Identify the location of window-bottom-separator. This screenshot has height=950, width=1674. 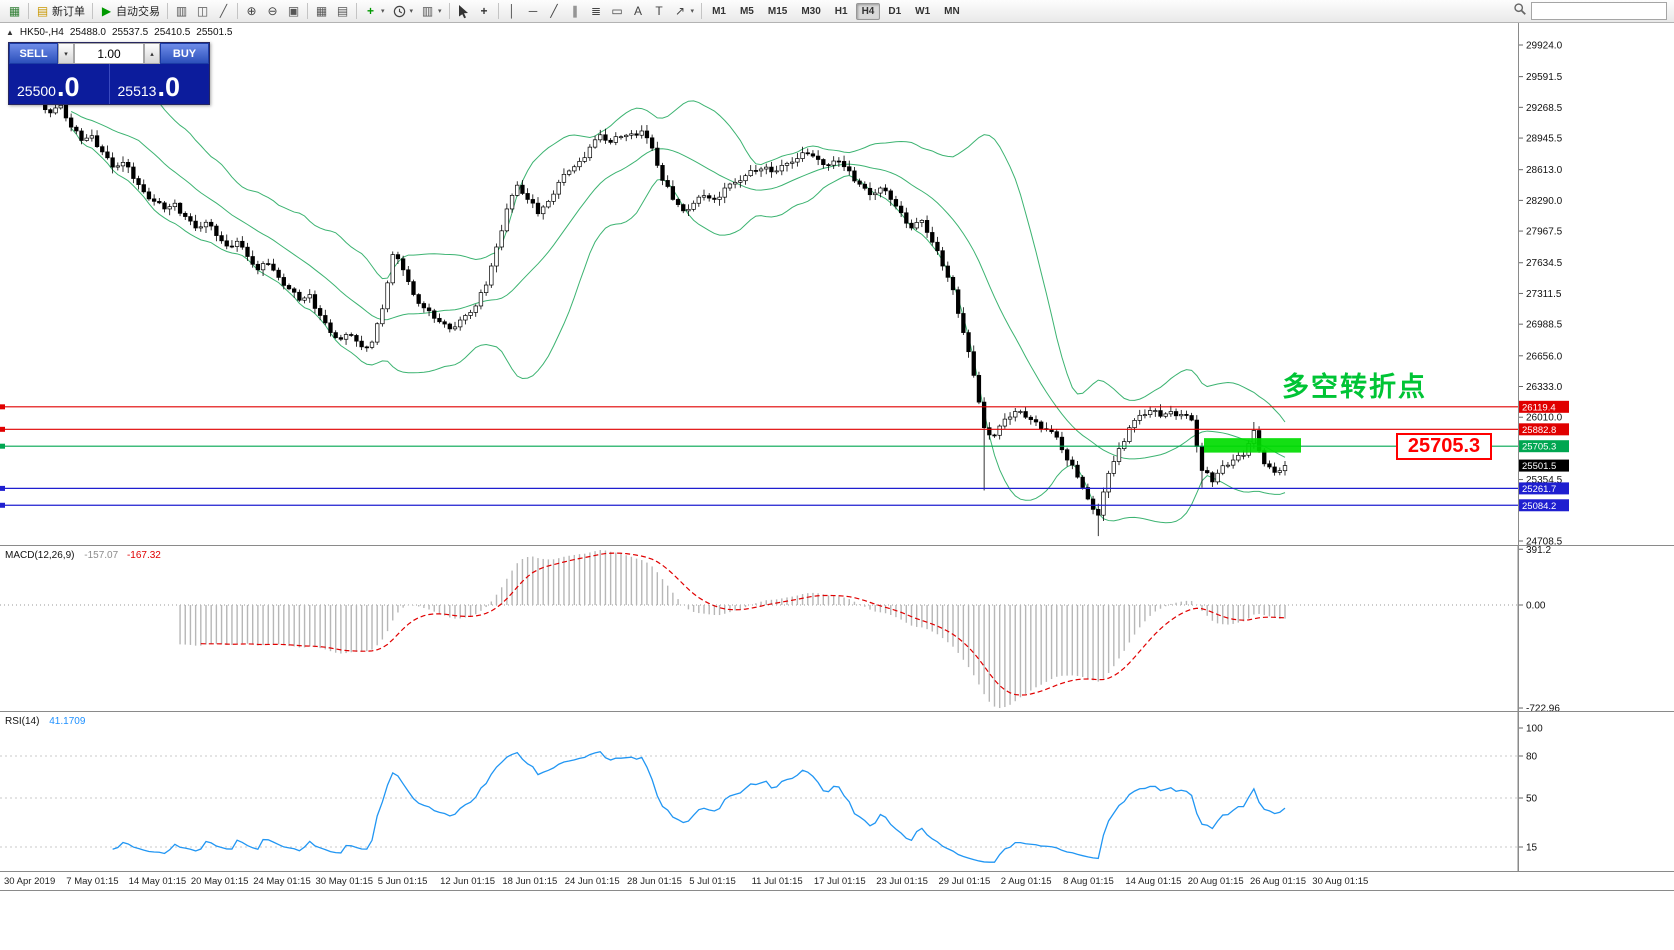
(837, 890).